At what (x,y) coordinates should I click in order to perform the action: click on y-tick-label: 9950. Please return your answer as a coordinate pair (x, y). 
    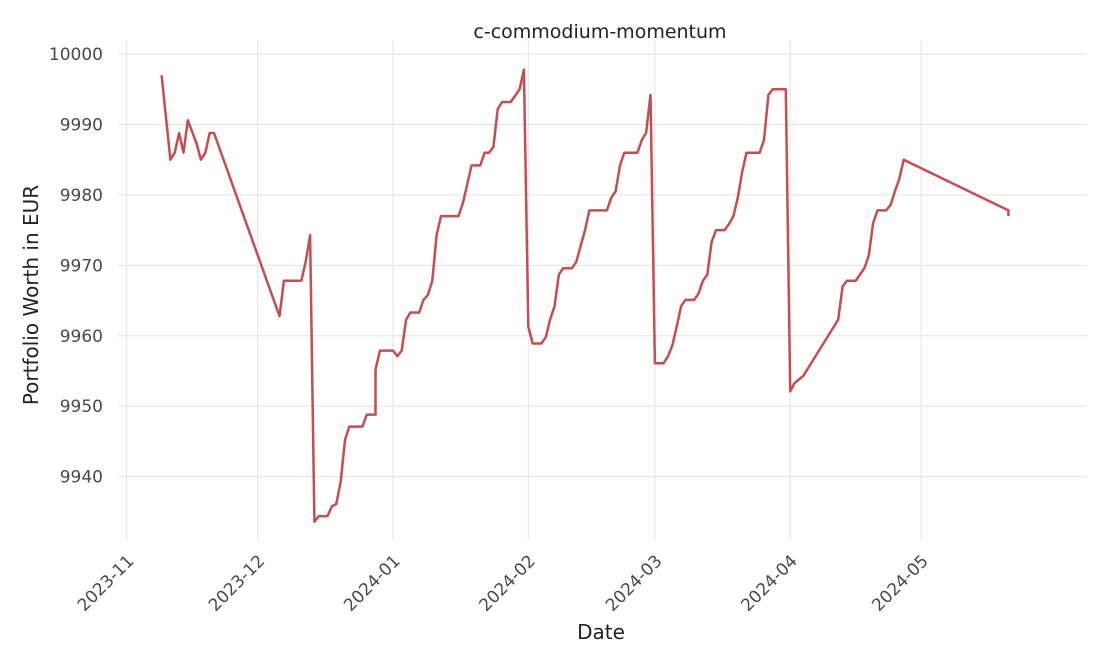
    Looking at the image, I should click on (81, 407).